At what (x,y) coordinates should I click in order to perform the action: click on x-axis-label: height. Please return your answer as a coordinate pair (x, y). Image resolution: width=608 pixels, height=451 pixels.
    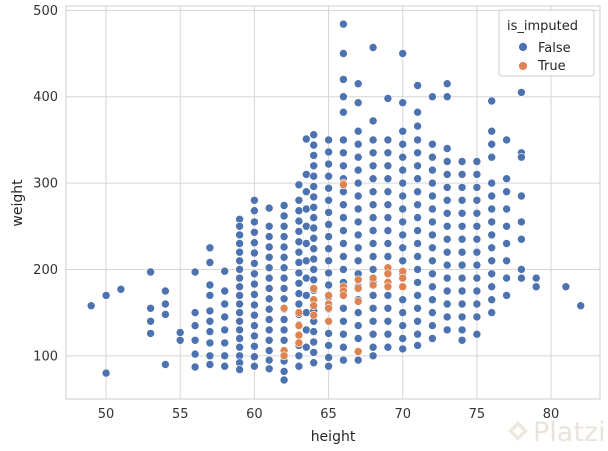
    Looking at the image, I should click on (333, 437).